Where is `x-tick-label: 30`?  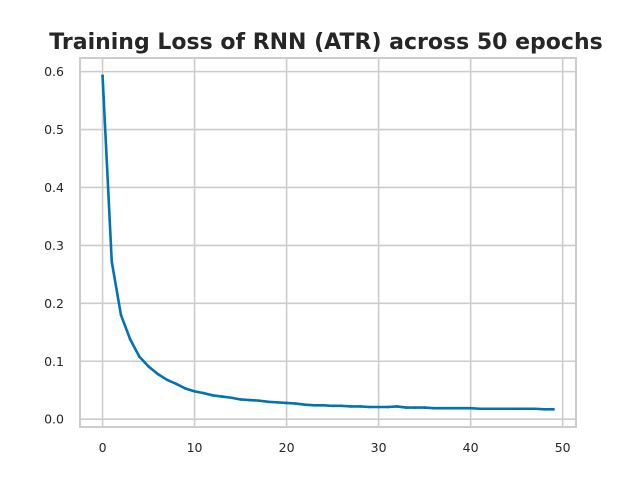 x-tick-label: 30 is located at coordinates (379, 447).